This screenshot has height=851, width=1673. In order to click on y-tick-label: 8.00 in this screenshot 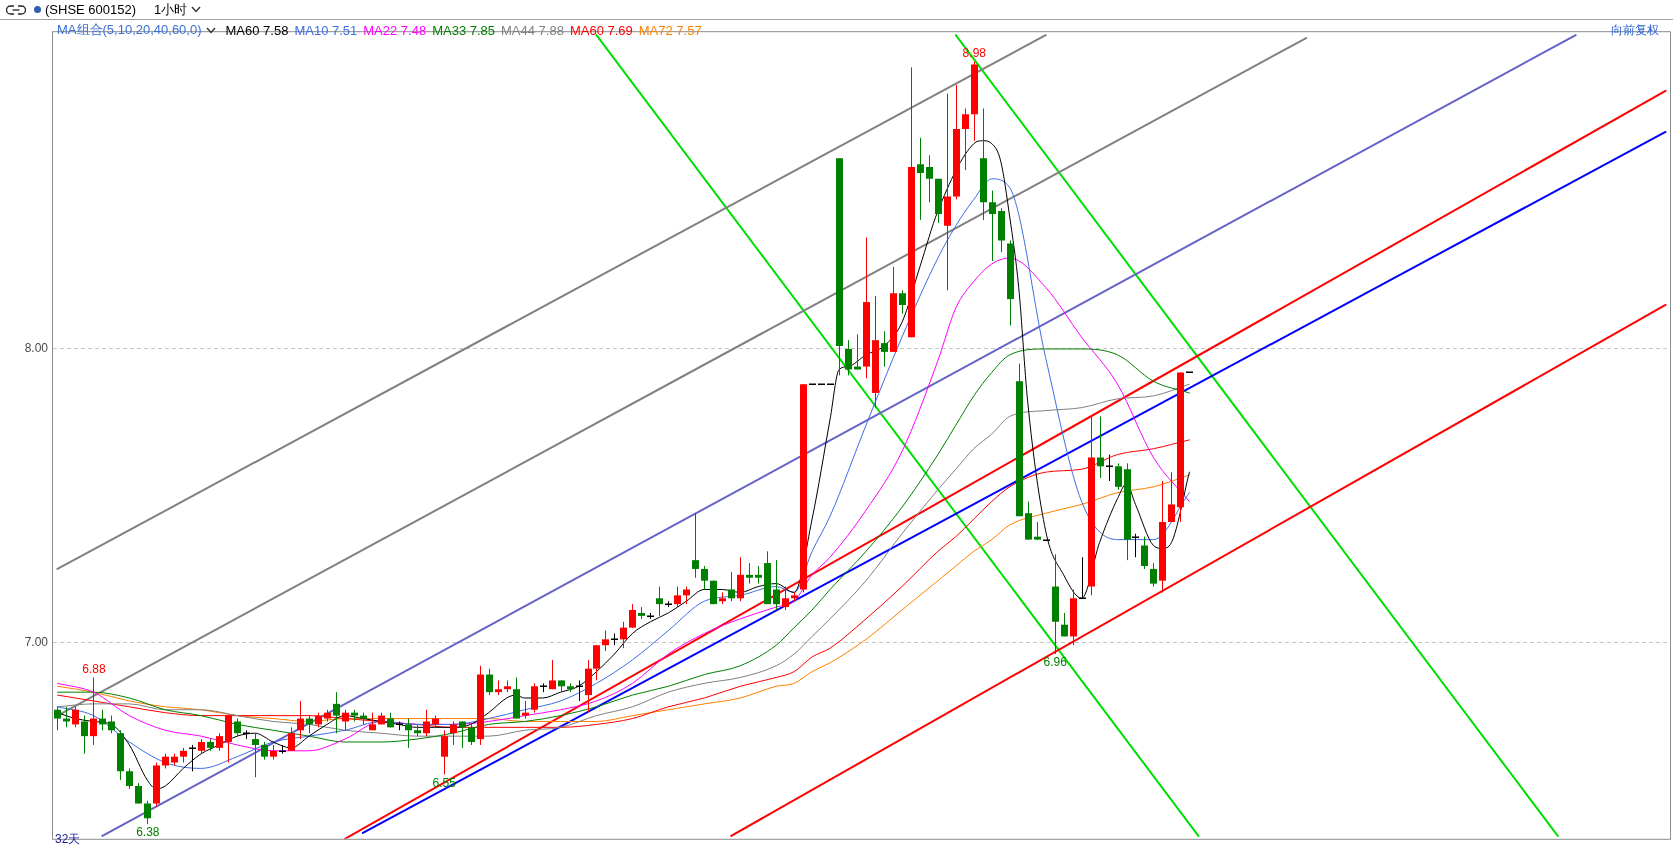, I will do `click(36, 348)`.